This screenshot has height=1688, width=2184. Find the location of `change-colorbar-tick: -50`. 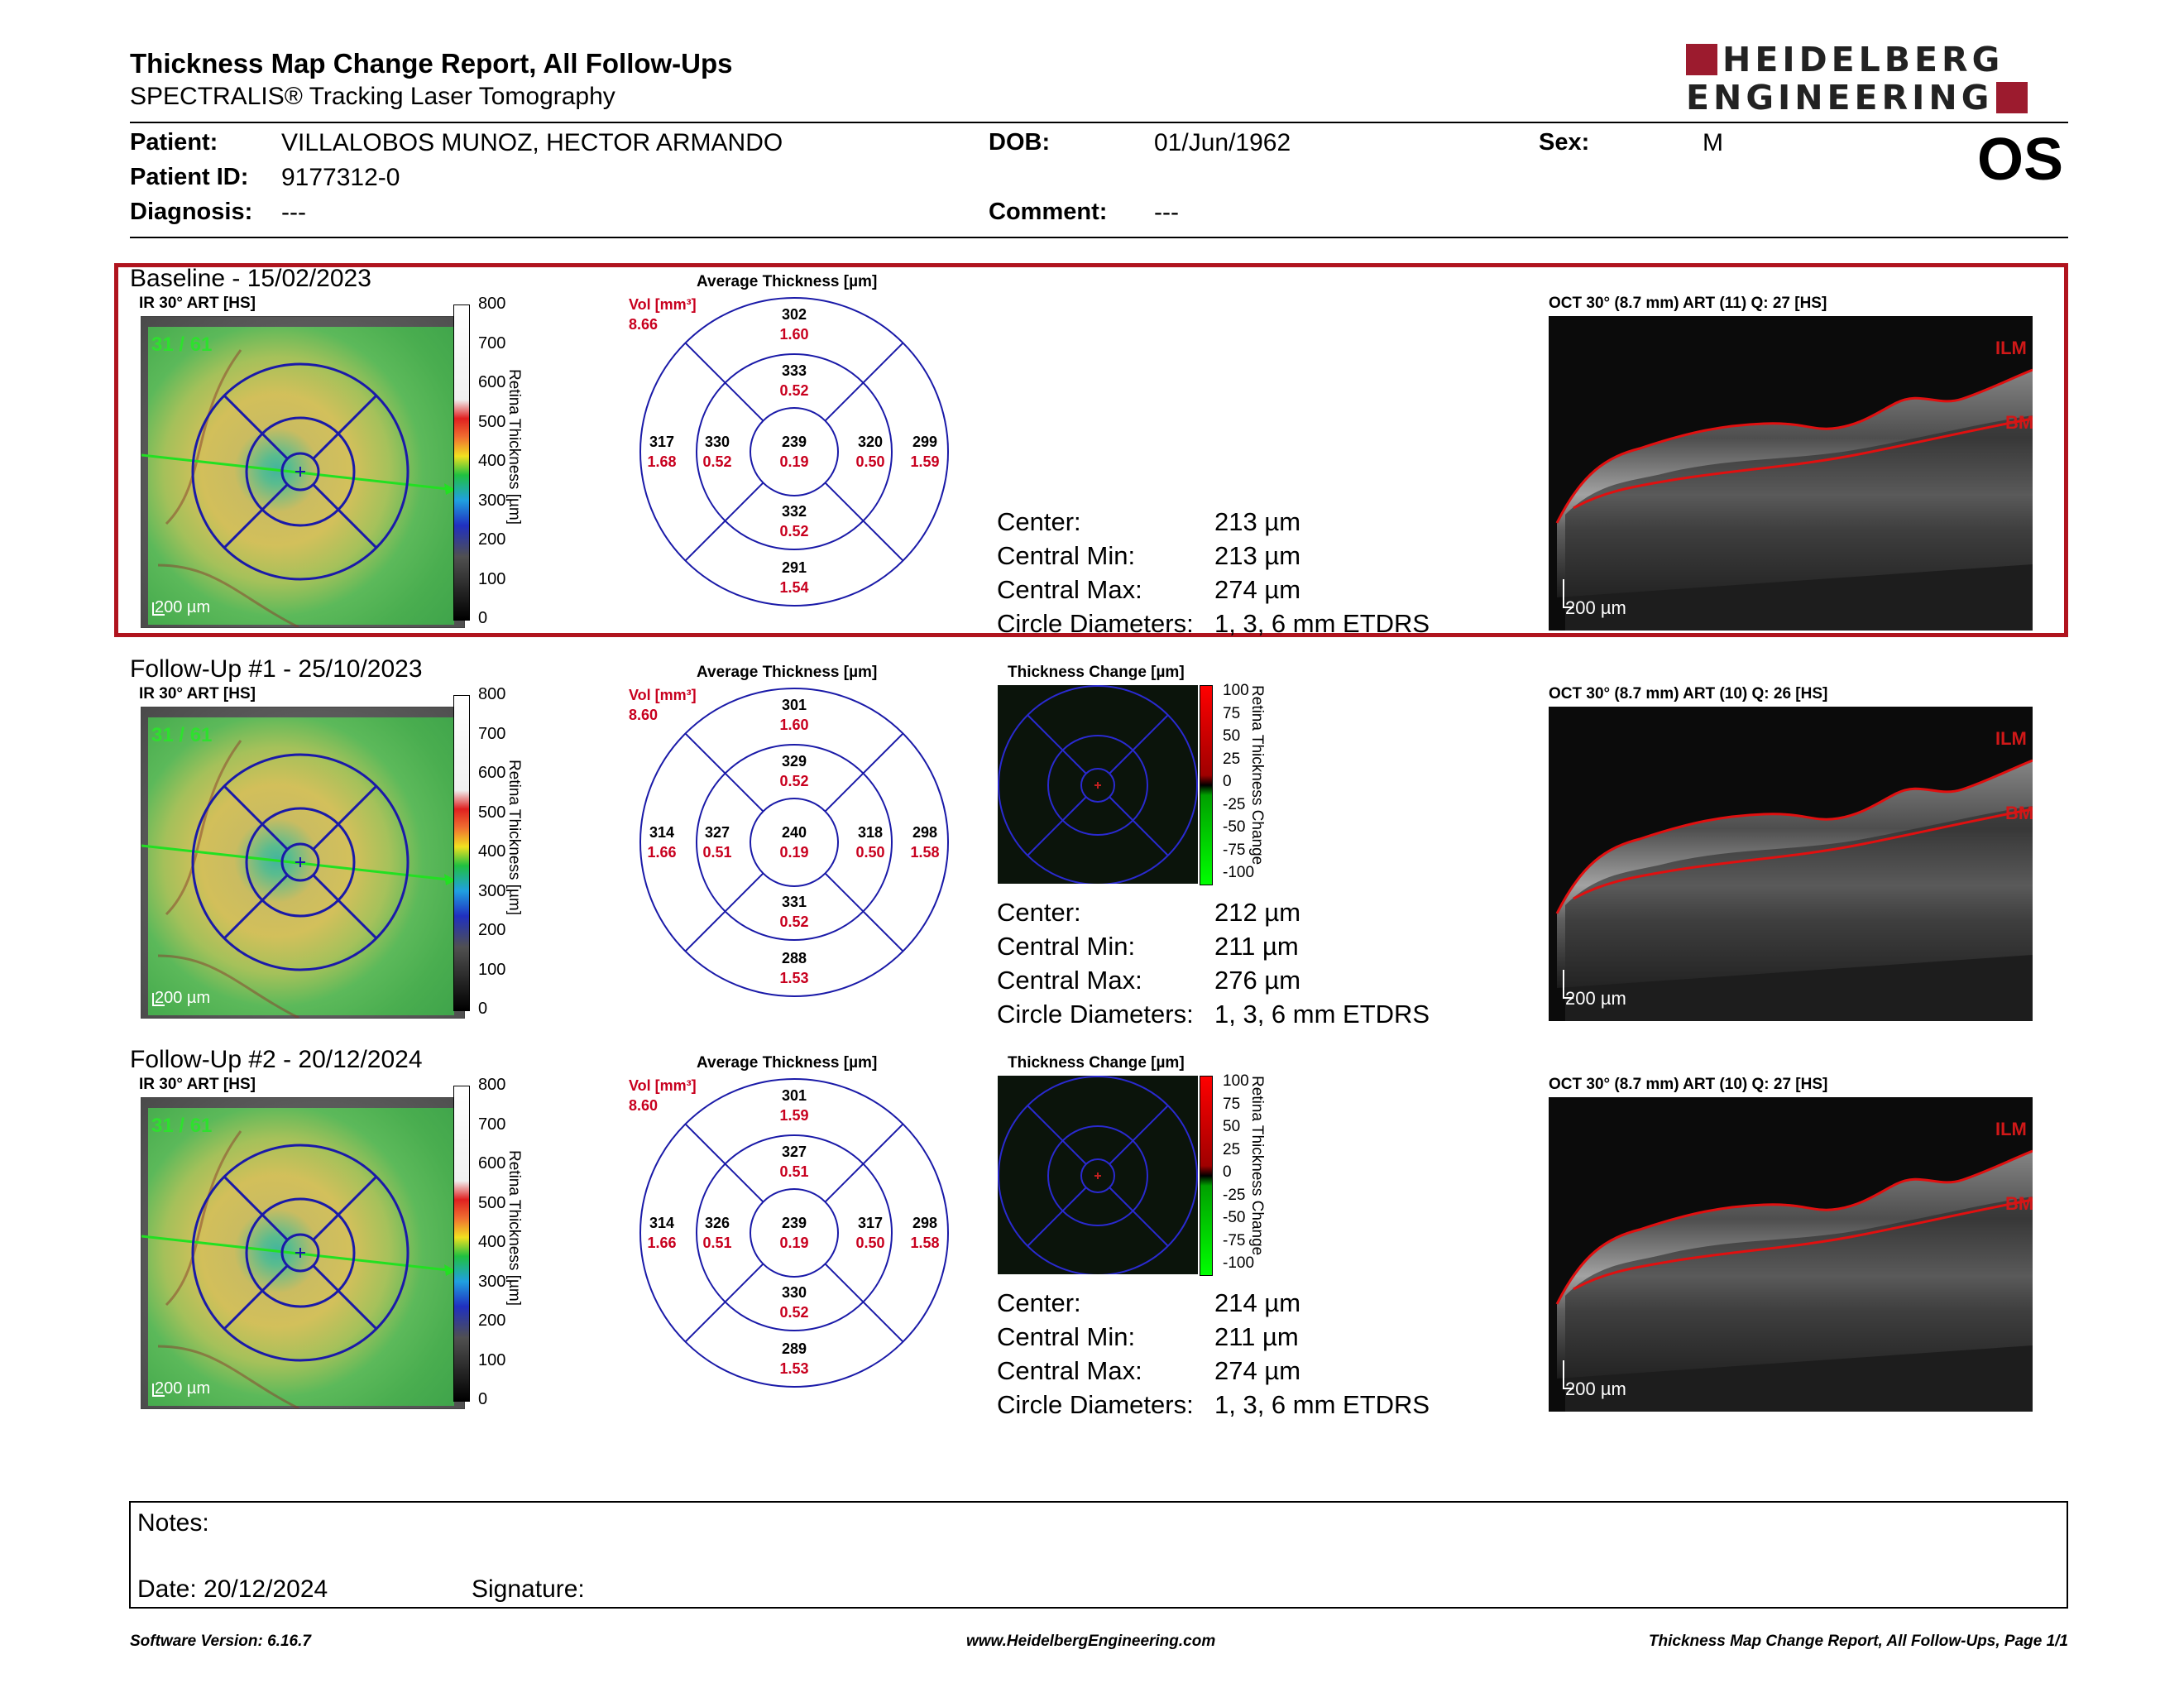

change-colorbar-tick: -50 is located at coordinates (1234, 1217).